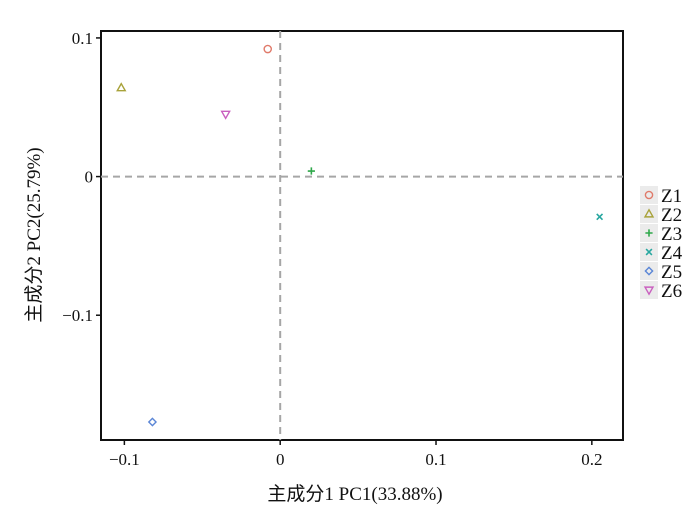  Describe the element at coordinates (268, 49) in the screenshot. I see `point-z1` at that location.